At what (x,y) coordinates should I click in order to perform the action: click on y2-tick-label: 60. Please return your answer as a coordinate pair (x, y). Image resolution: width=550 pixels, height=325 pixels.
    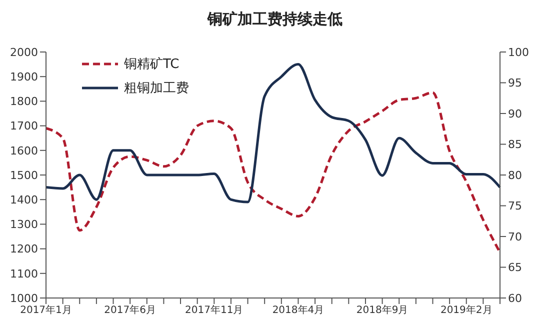
    Looking at the image, I should click on (515, 298).